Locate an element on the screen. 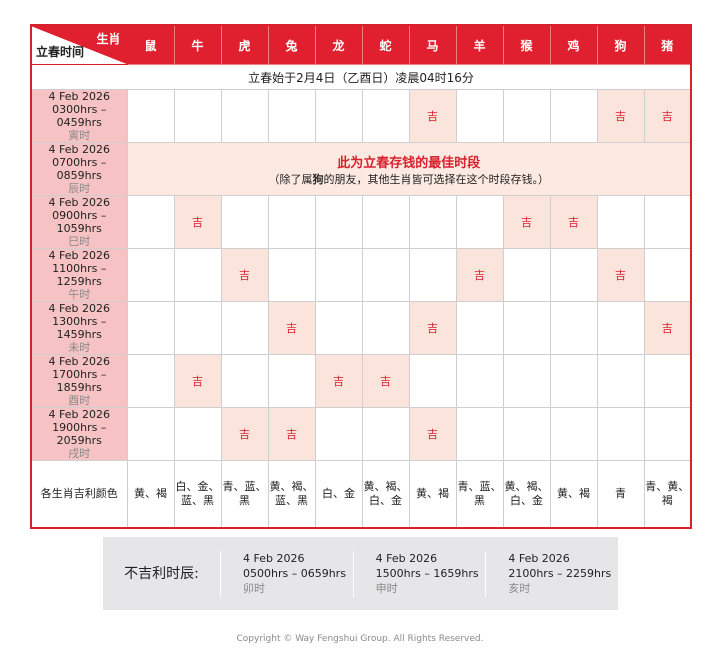  time-slot-label: 4 Feb 2026 1900hrs – 2059hrs 戌时 is located at coordinates (79, 434).